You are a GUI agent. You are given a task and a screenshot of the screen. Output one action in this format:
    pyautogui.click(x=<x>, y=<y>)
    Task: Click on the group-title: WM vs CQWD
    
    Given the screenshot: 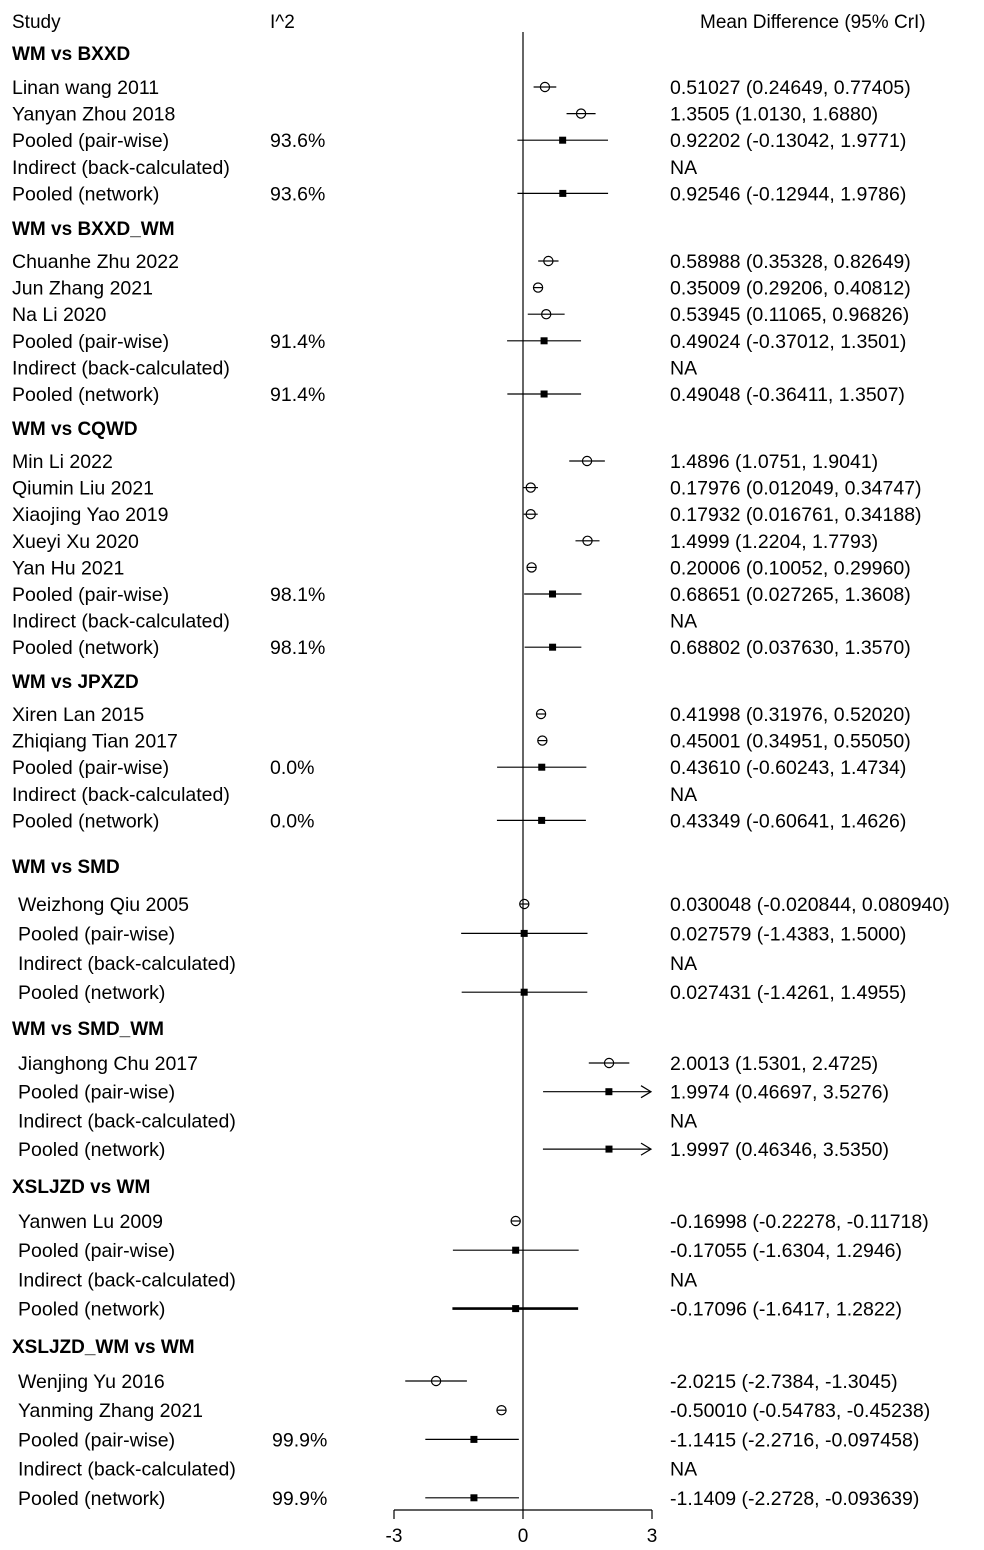 What is the action you would take?
    pyautogui.click(x=75, y=429)
    